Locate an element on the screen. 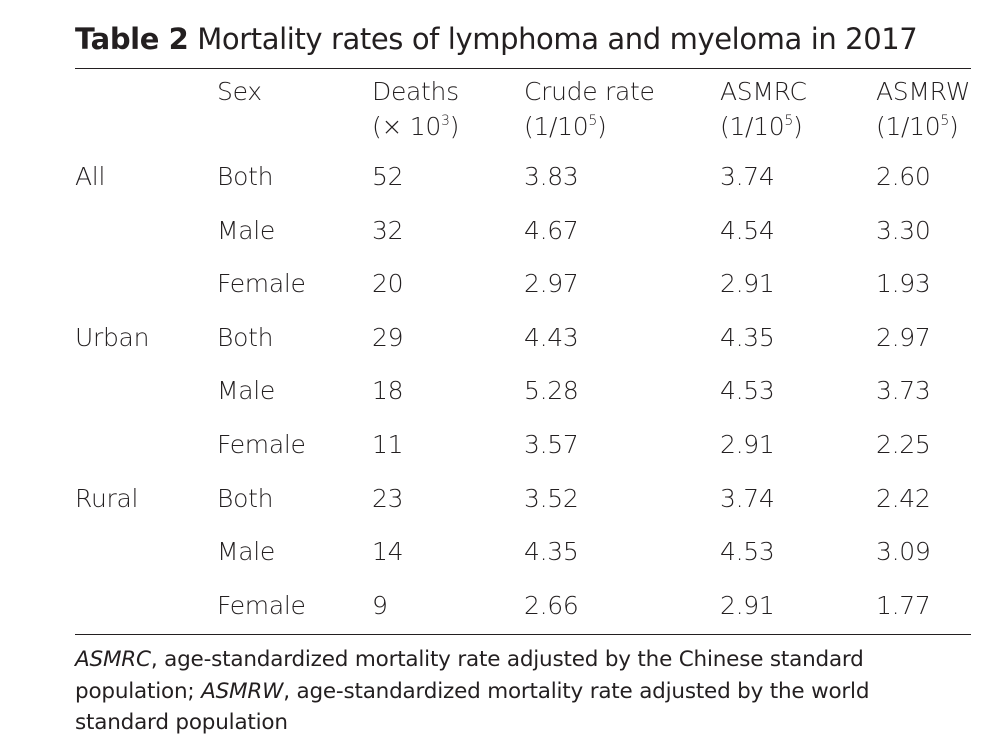  cell: 1.77 is located at coordinates (903, 605).